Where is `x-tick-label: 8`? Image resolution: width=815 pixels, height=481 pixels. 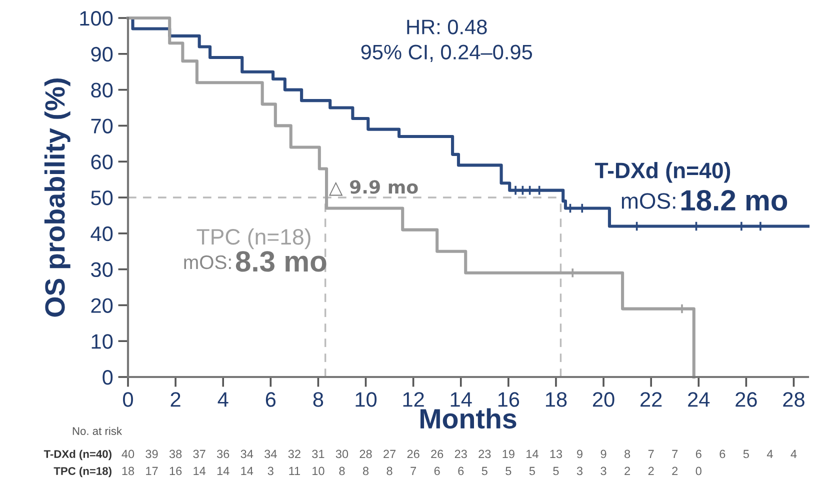 x-tick-label: 8 is located at coordinates (318, 399).